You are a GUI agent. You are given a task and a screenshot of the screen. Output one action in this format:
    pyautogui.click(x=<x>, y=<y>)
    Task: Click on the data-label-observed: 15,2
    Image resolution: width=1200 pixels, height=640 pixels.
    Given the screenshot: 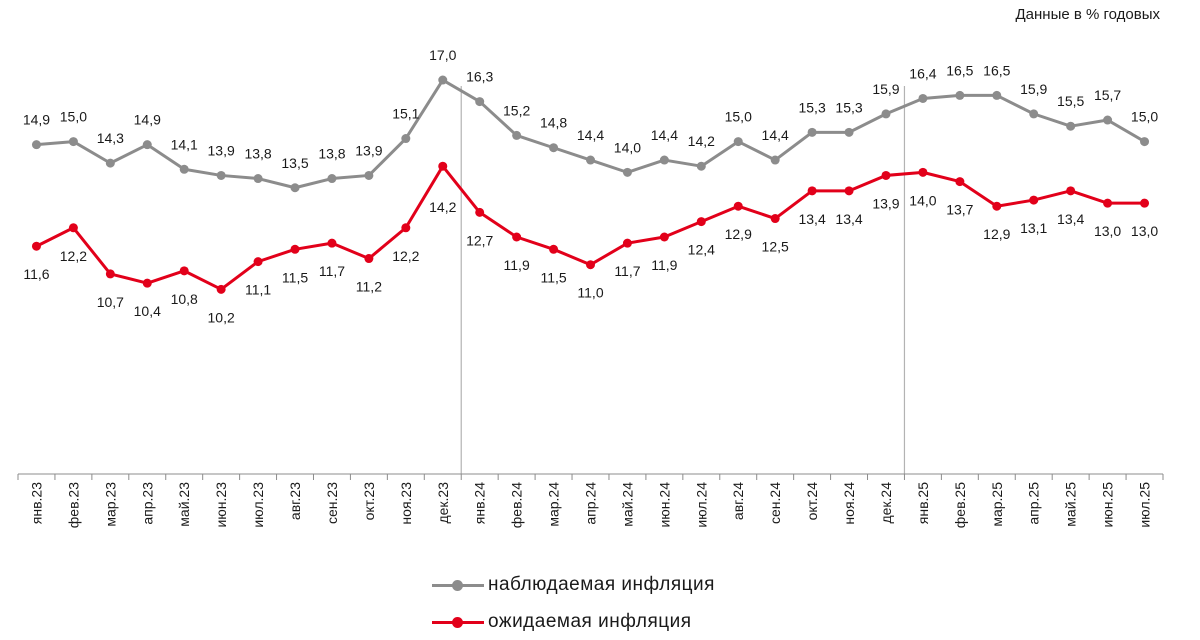 What is the action you would take?
    pyautogui.click(x=516, y=110)
    